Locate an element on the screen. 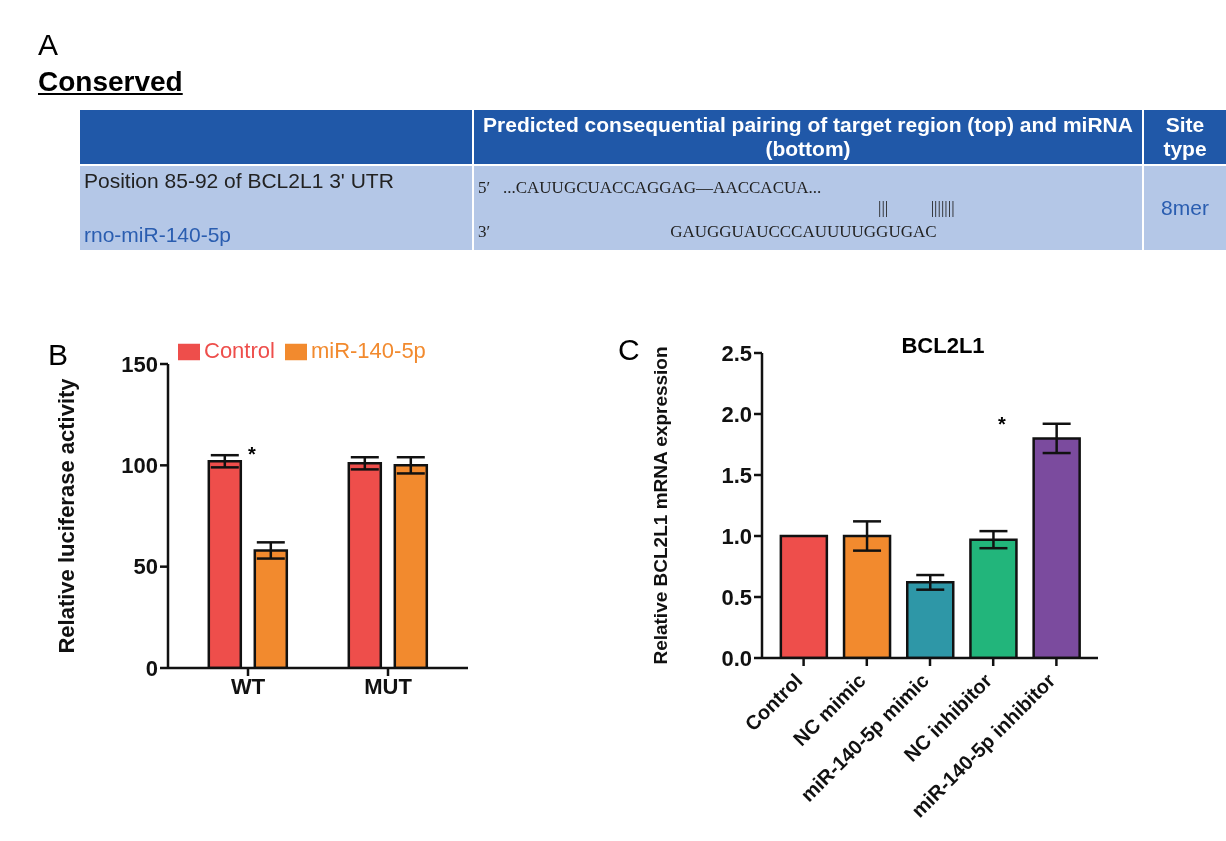 The height and width of the screenshot is (841, 1226). y-tick-label: 2.0 is located at coordinates (736, 414).